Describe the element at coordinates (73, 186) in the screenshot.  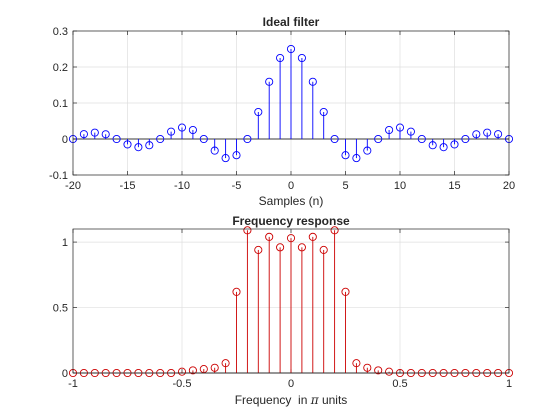
I see `ideal-filter-xtick-label: -20` at that location.